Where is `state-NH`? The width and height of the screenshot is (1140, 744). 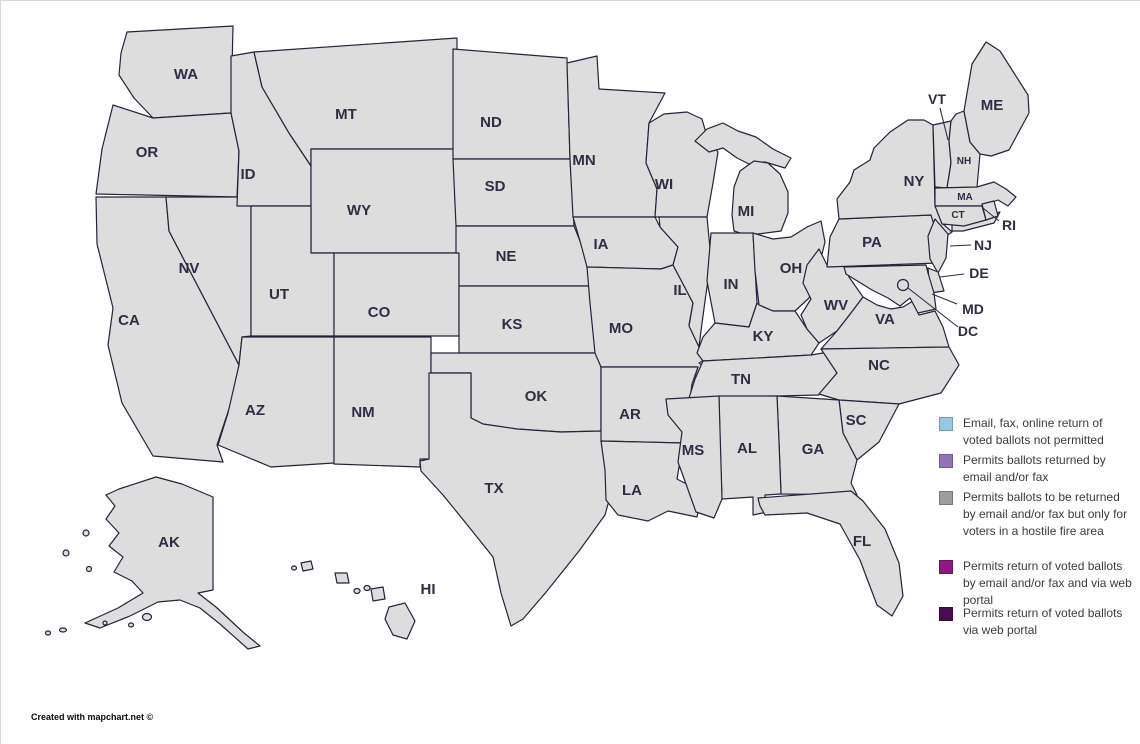
state-NH is located at coordinates (963, 149).